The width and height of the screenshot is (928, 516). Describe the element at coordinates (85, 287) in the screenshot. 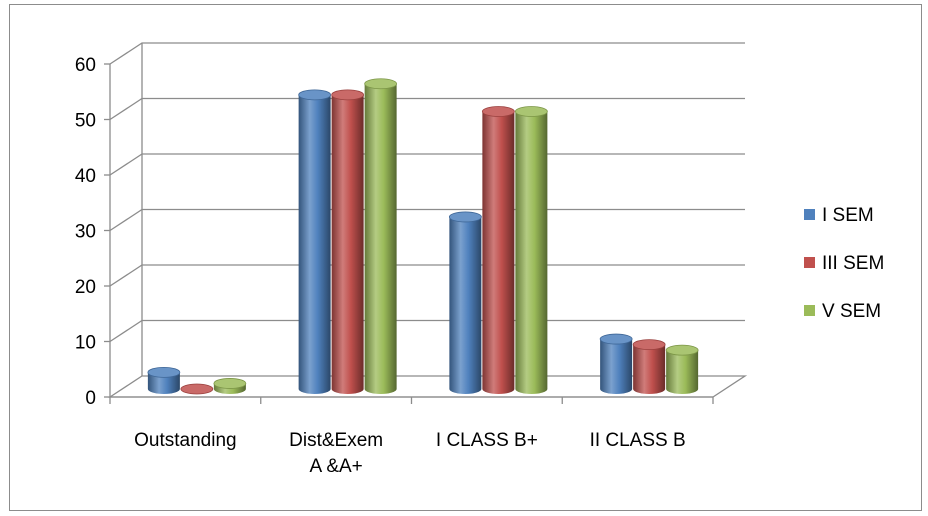

I see `y-tick-label: 20` at that location.